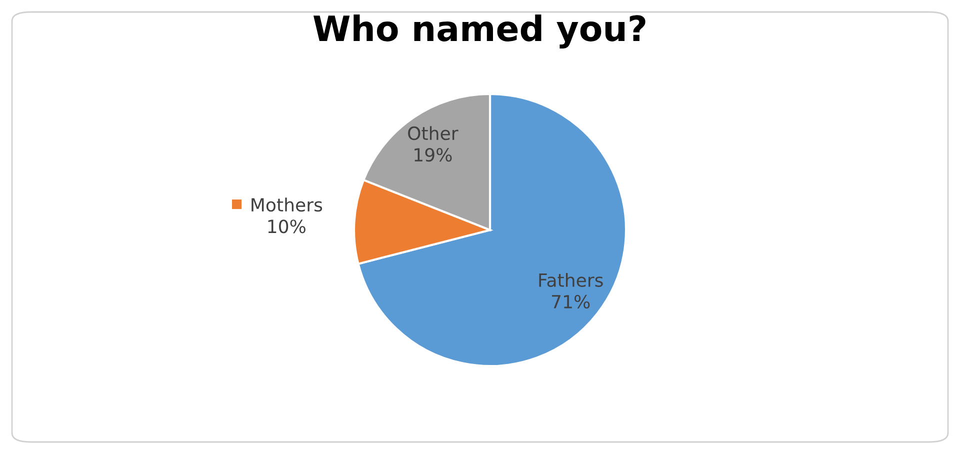 This screenshot has width=960, height=450. What do you see at coordinates (287, 205) in the screenshot?
I see `legend-label: Mothers` at bounding box center [287, 205].